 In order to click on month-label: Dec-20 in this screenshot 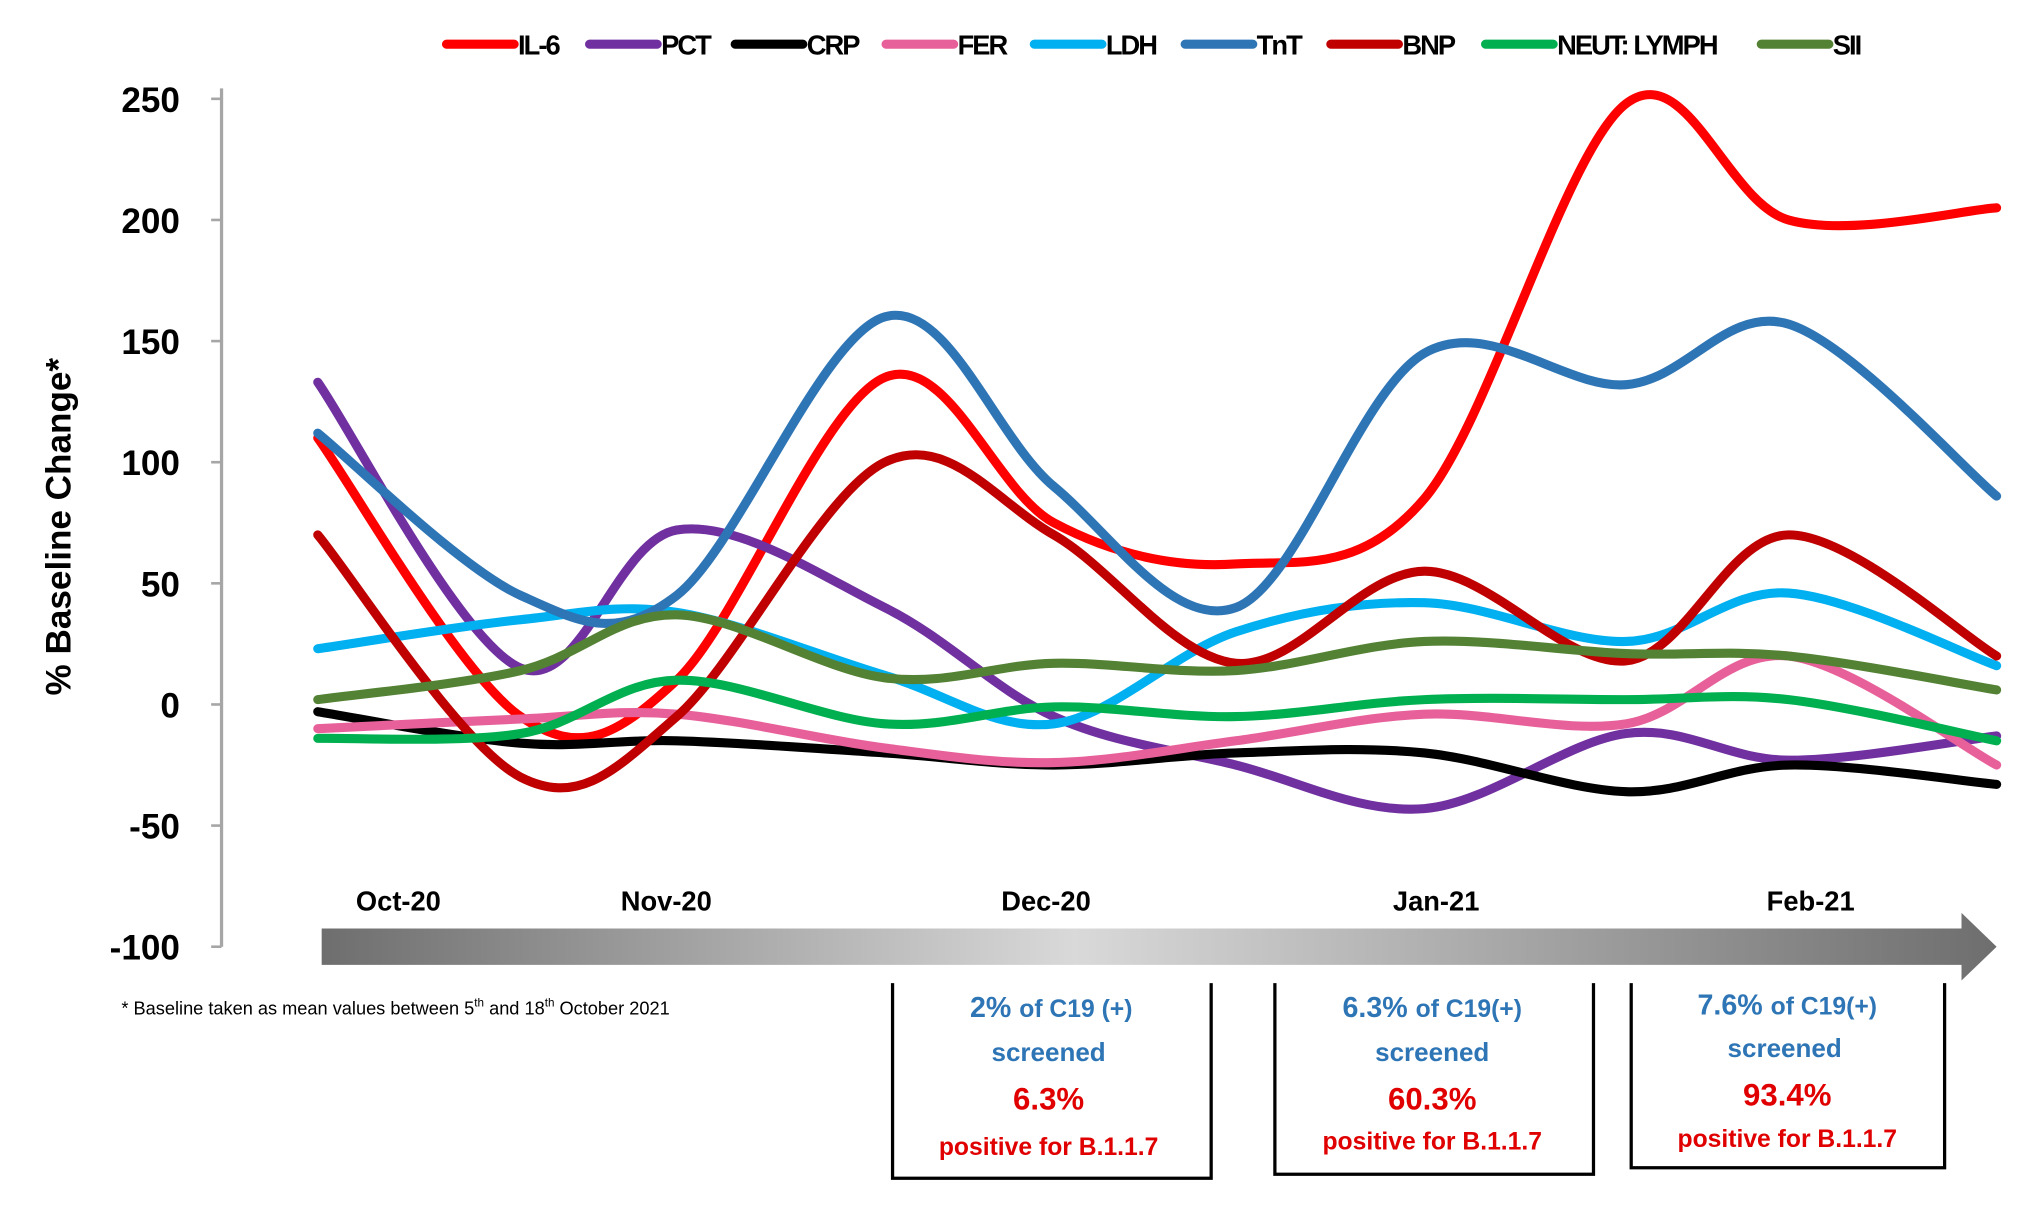, I will do `click(1046, 900)`.